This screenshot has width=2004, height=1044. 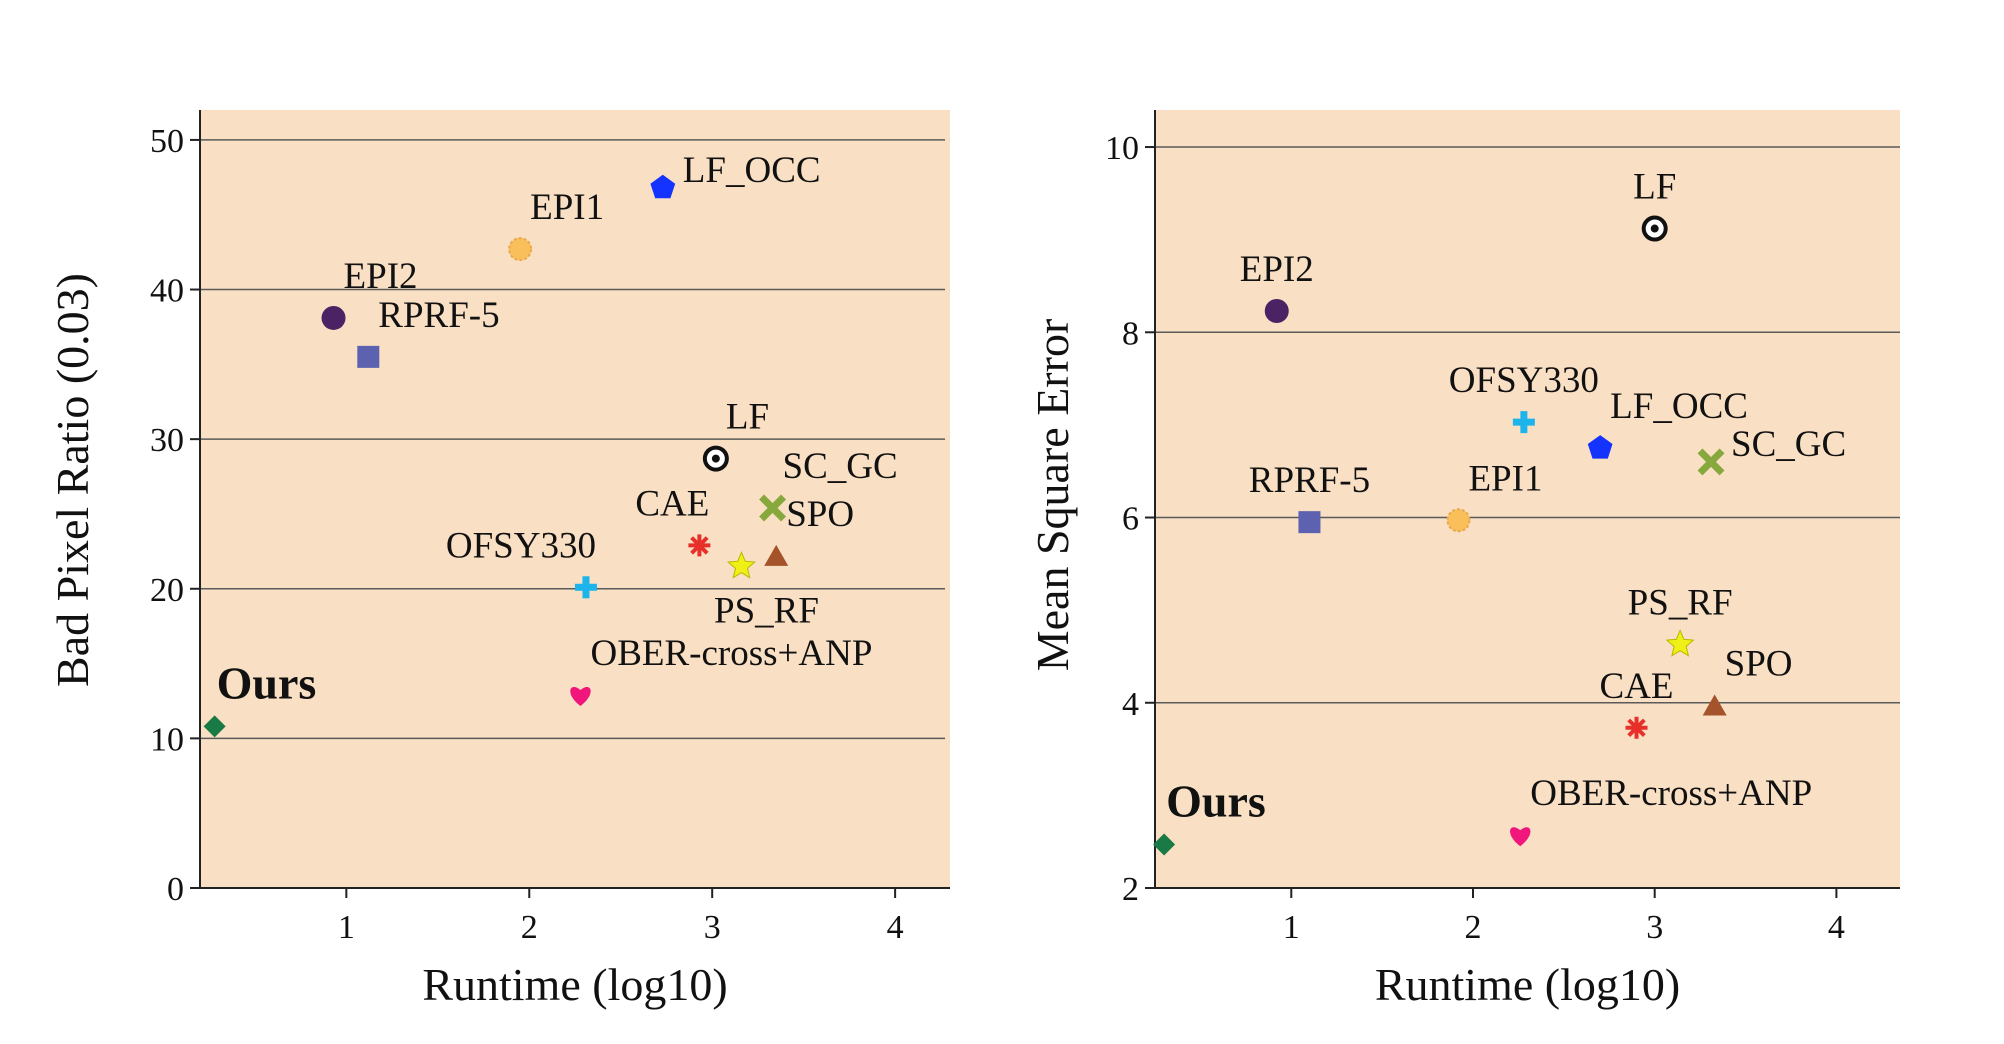 What do you see at coordinates (167, 440) in the screenshot?
I see `y-tick-label: 30` at bounding box center [167, 440].